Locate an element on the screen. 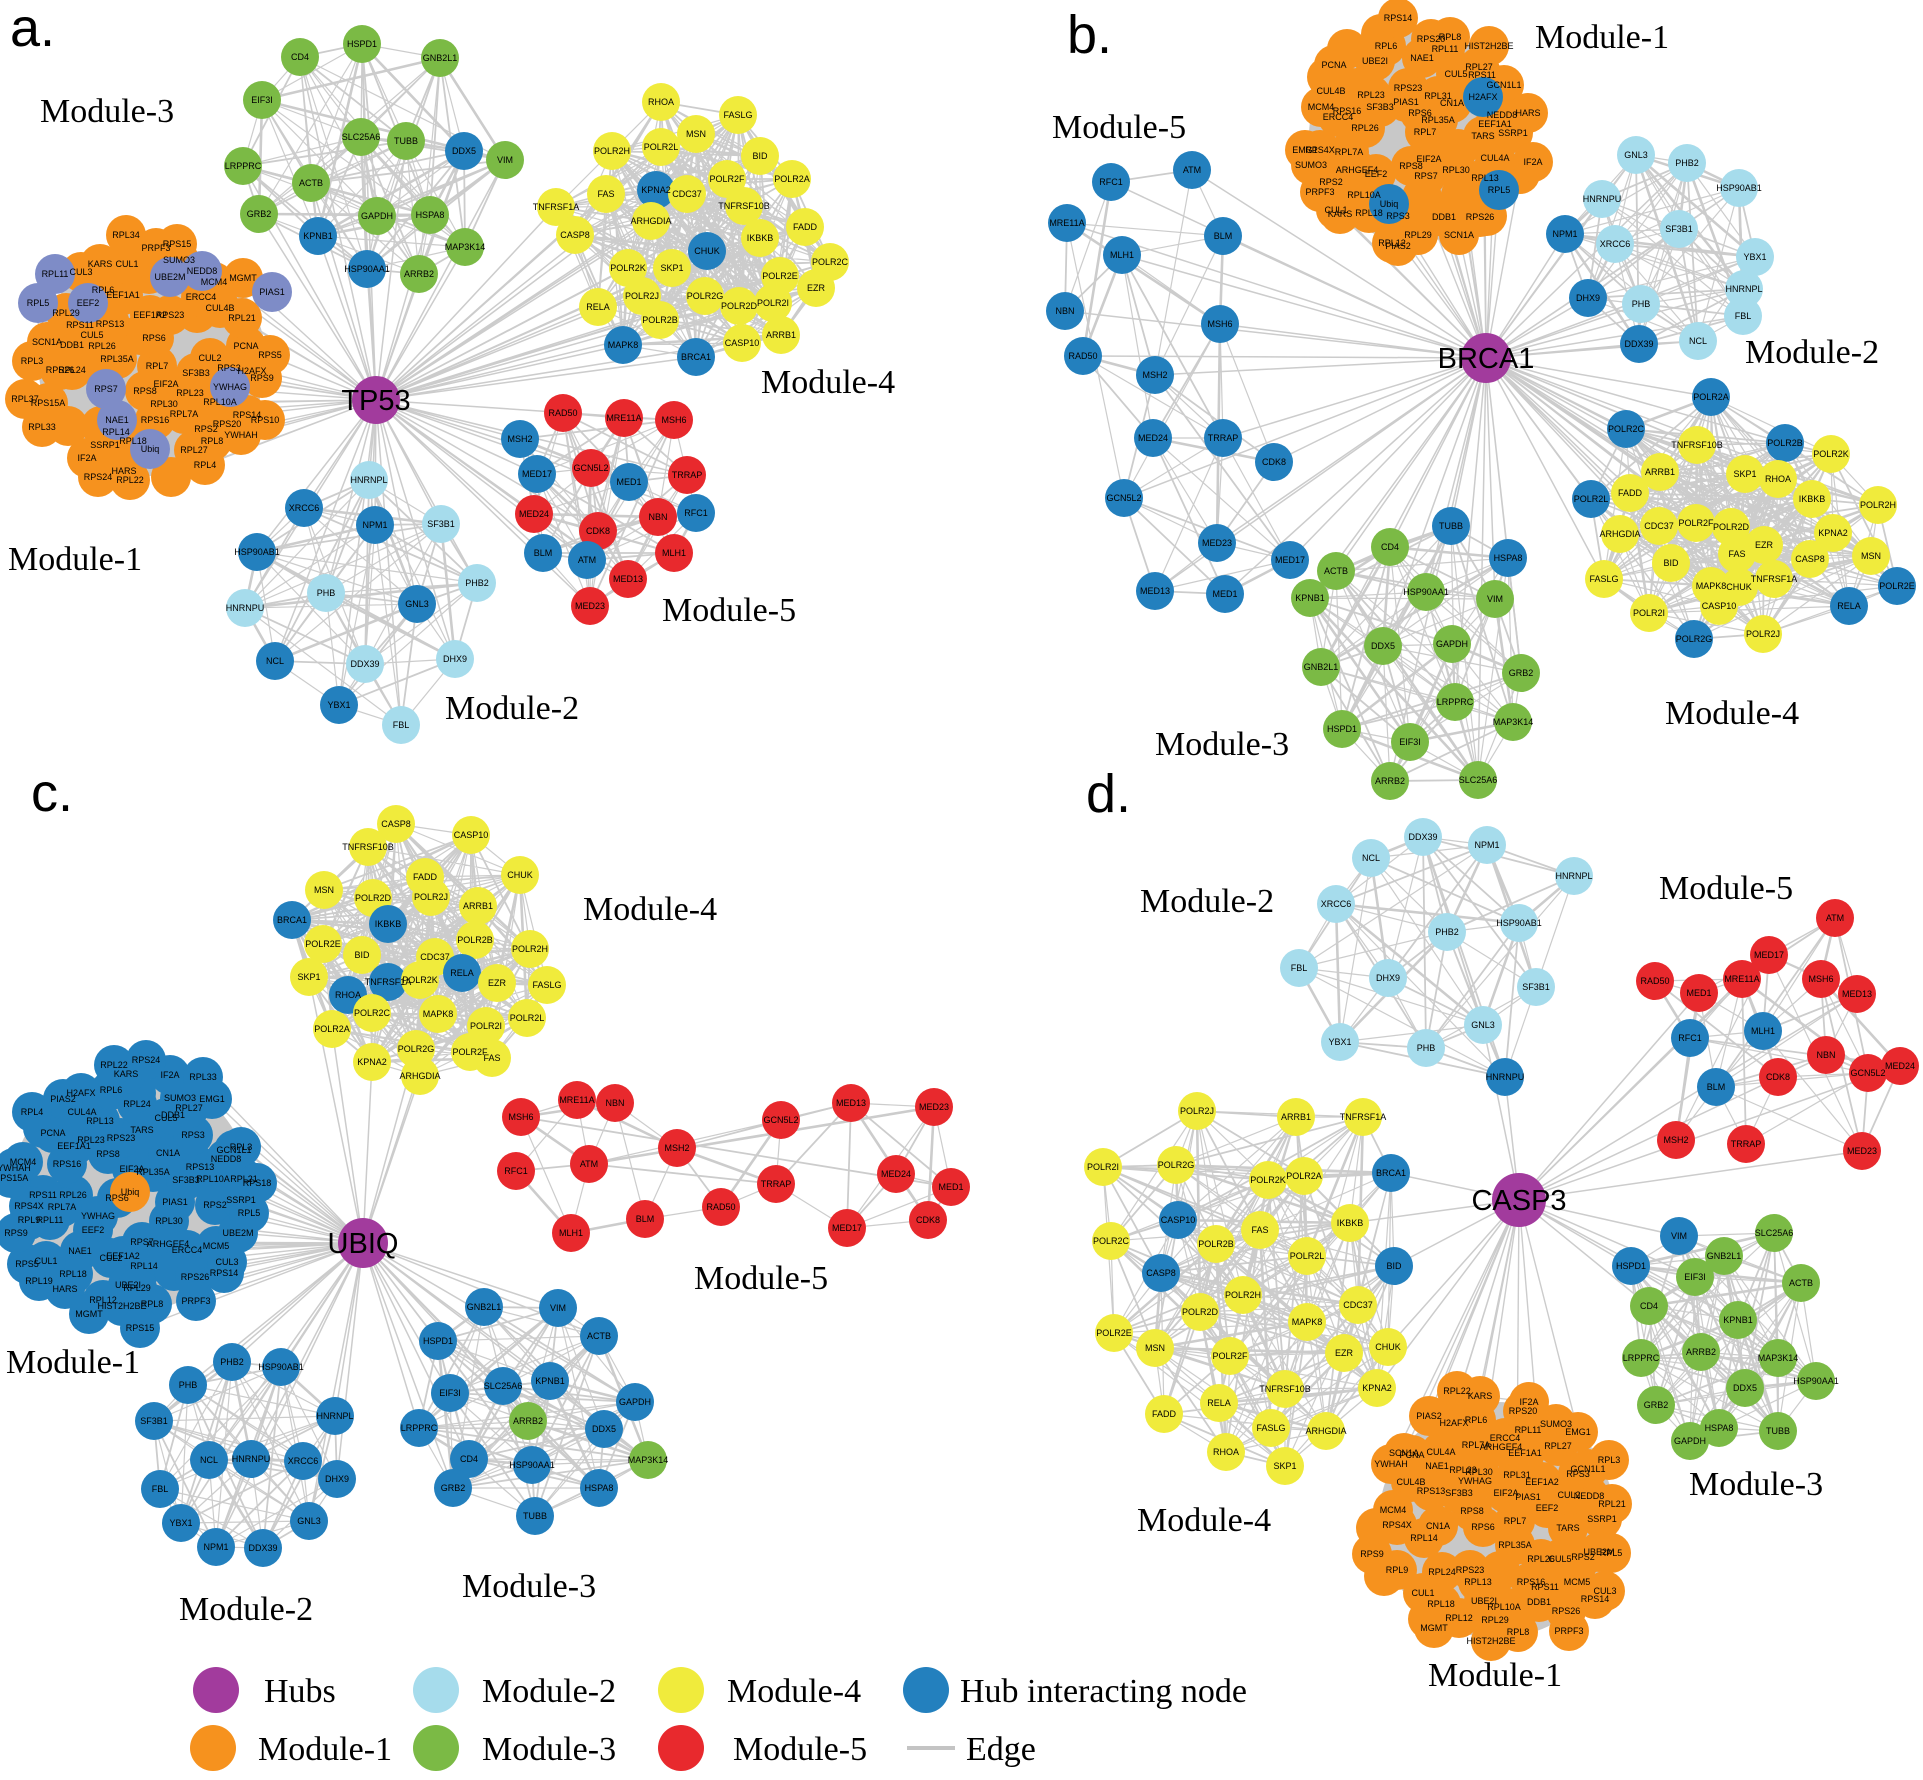 This screenshot has width=1923, height=1780. svg-text: ARRB1 is located at coordinates (1660, 472).